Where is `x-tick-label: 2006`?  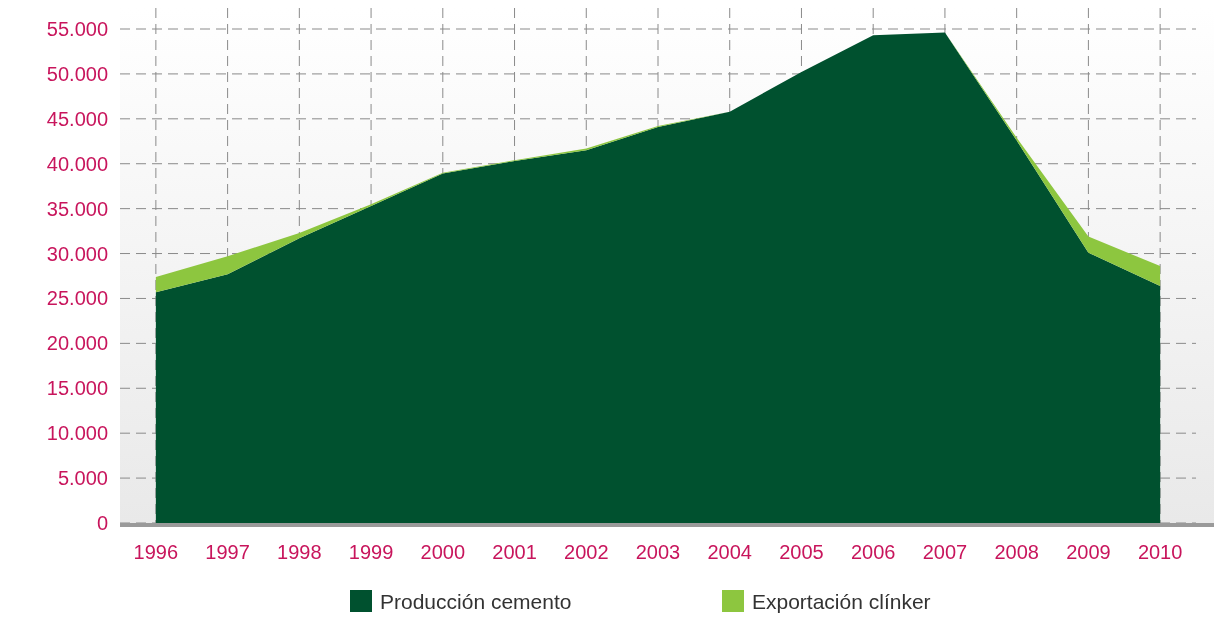
x-tick-label: 2006 is located at coordinates (873, 552).